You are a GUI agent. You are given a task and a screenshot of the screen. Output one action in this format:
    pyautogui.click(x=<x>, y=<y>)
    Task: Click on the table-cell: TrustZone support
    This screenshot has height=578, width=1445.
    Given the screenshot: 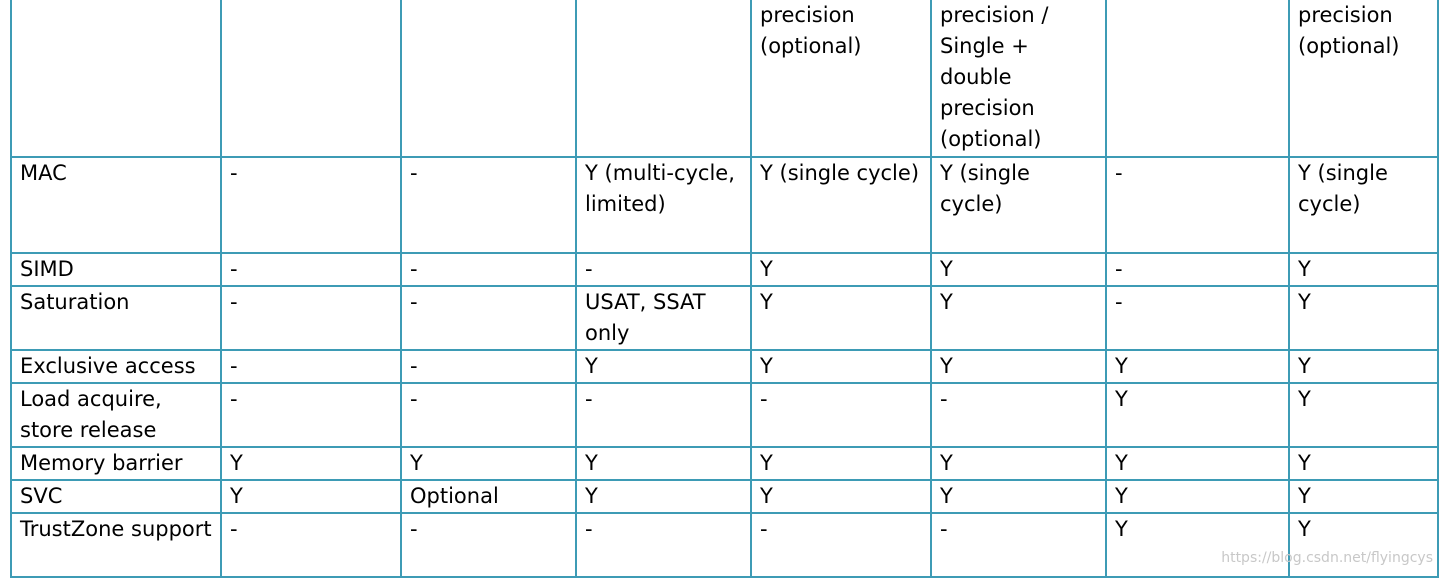 What is the action you would take?
    pyautogui.click(x=116, y=545)
    